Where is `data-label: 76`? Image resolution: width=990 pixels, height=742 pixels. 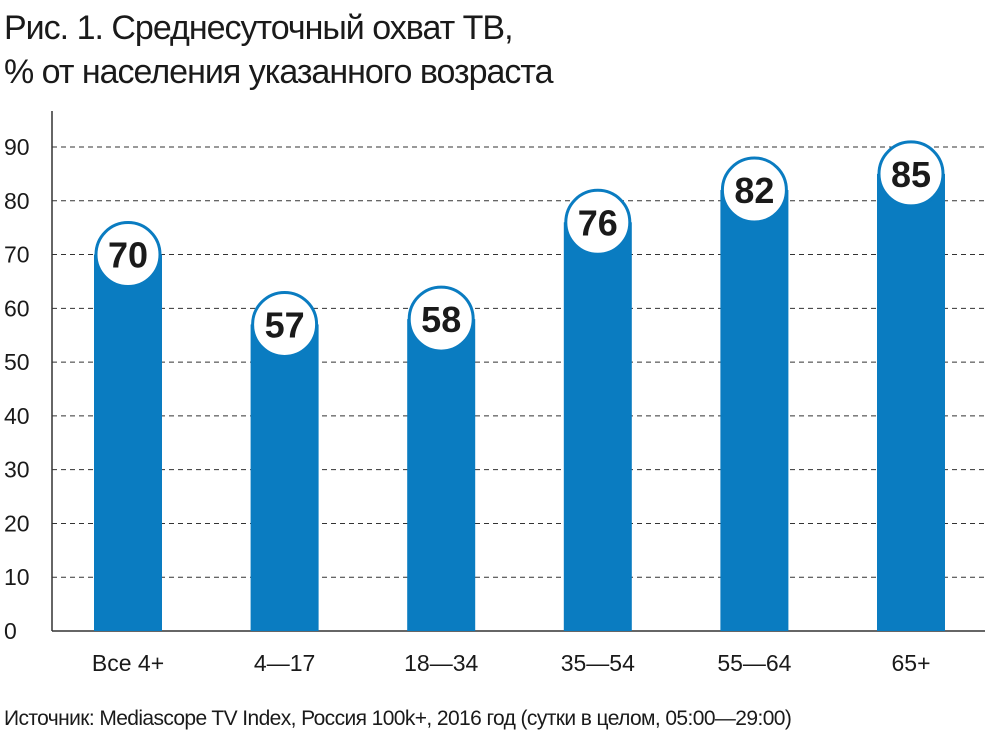 data-label: 76 is located at coordinates (598, 222).